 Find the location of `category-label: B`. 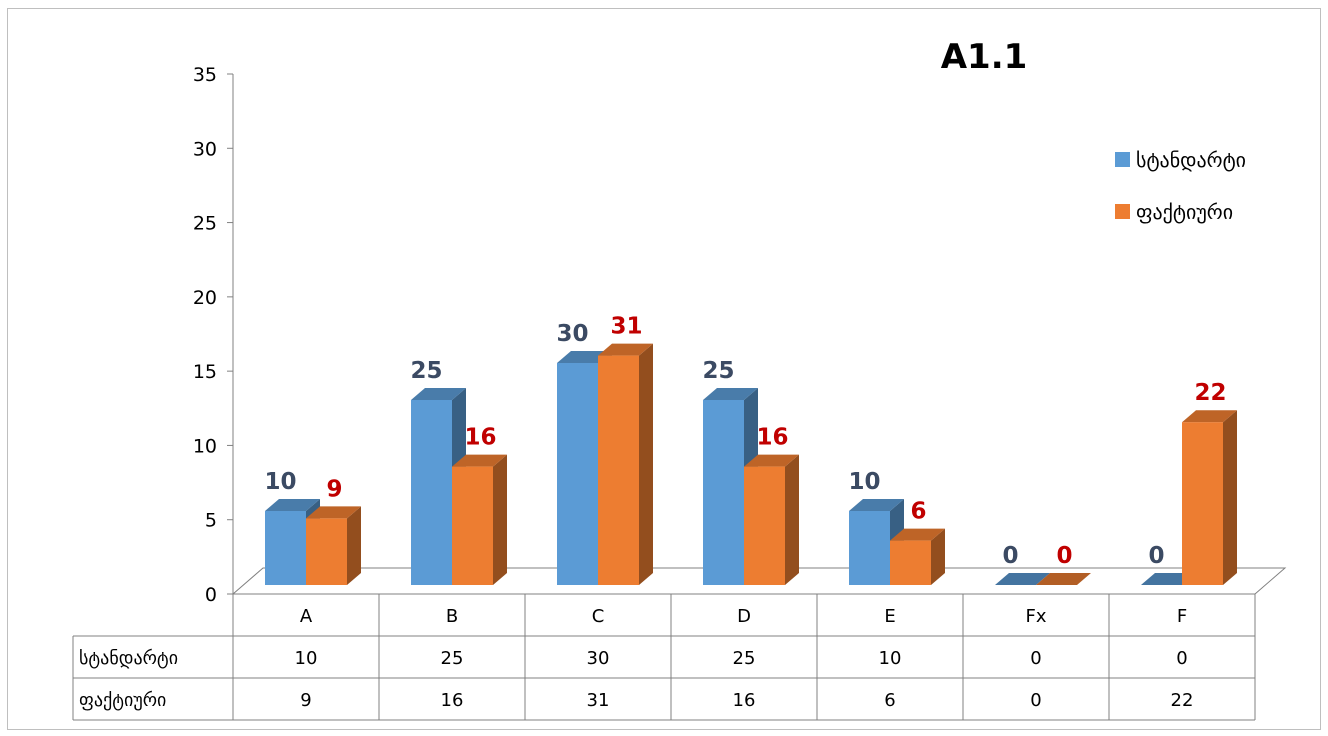

category-label: B is located at coordinates (452, 616).